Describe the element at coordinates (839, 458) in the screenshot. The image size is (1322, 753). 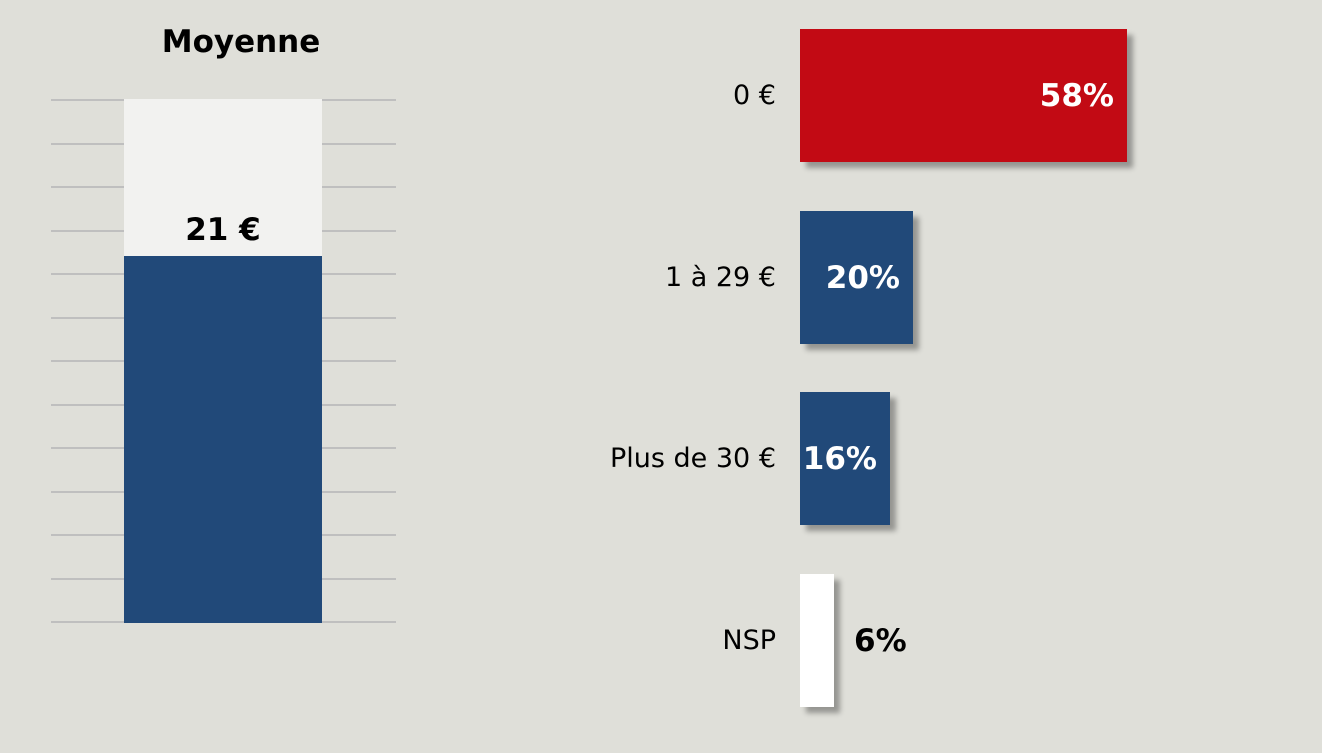
I see `value-label: 16%` at that location.